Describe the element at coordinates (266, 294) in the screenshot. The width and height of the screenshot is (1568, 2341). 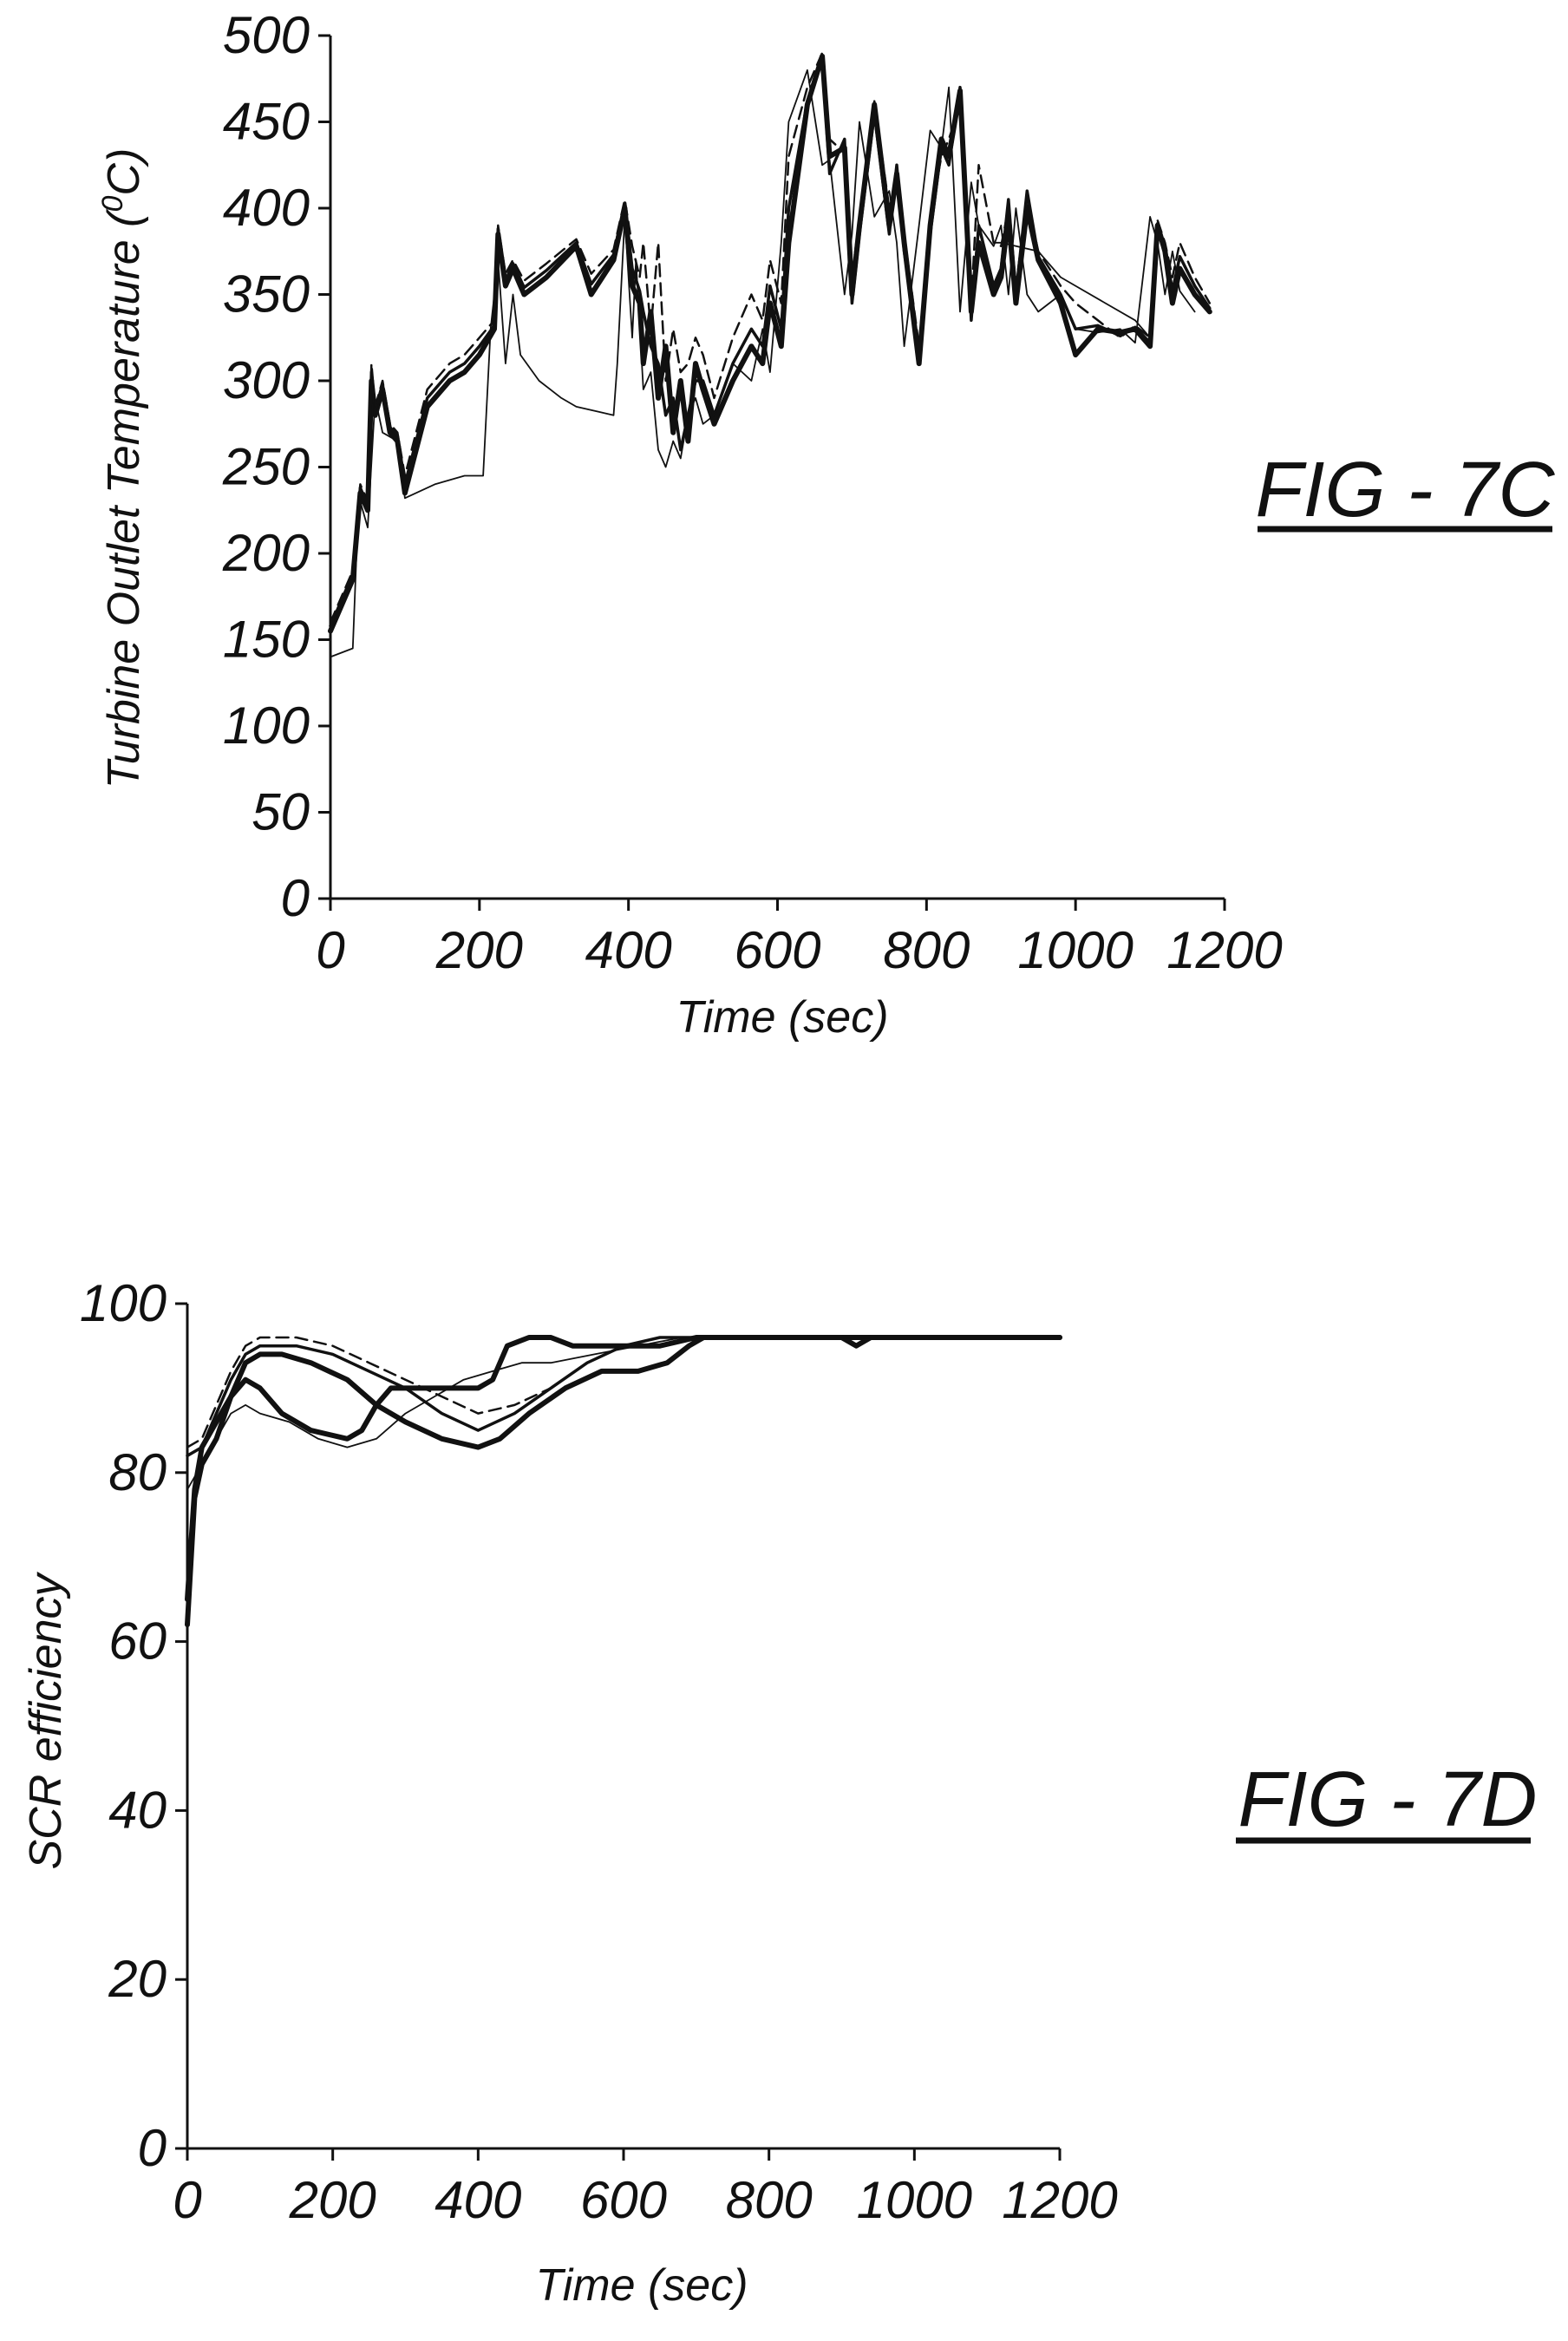
I see `y-tick-label: 350` at that location.